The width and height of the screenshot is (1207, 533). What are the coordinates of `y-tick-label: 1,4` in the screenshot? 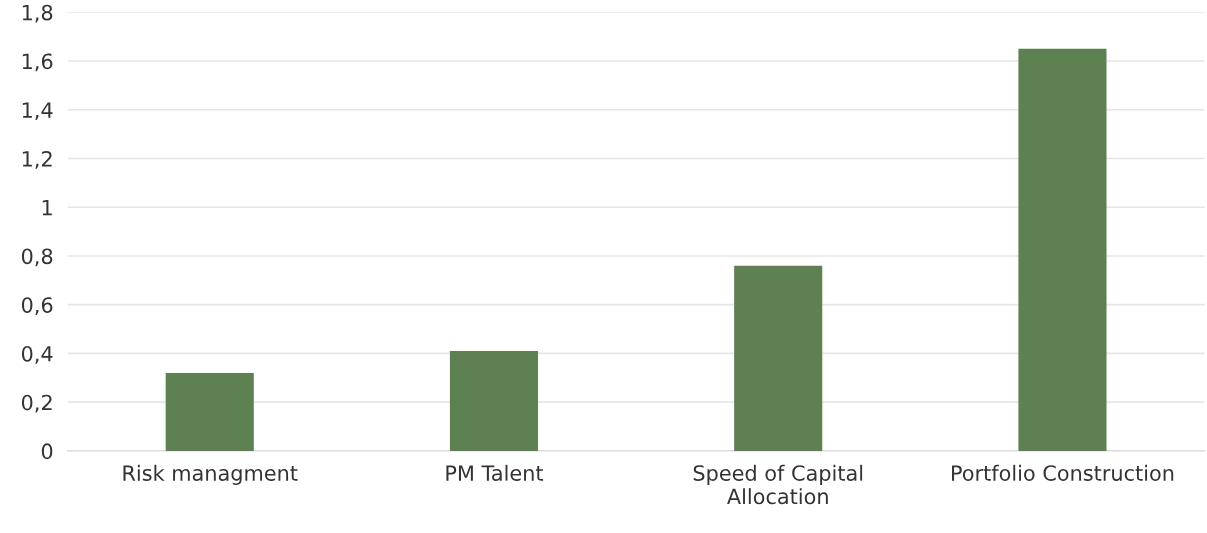 It's located at (37, 111).